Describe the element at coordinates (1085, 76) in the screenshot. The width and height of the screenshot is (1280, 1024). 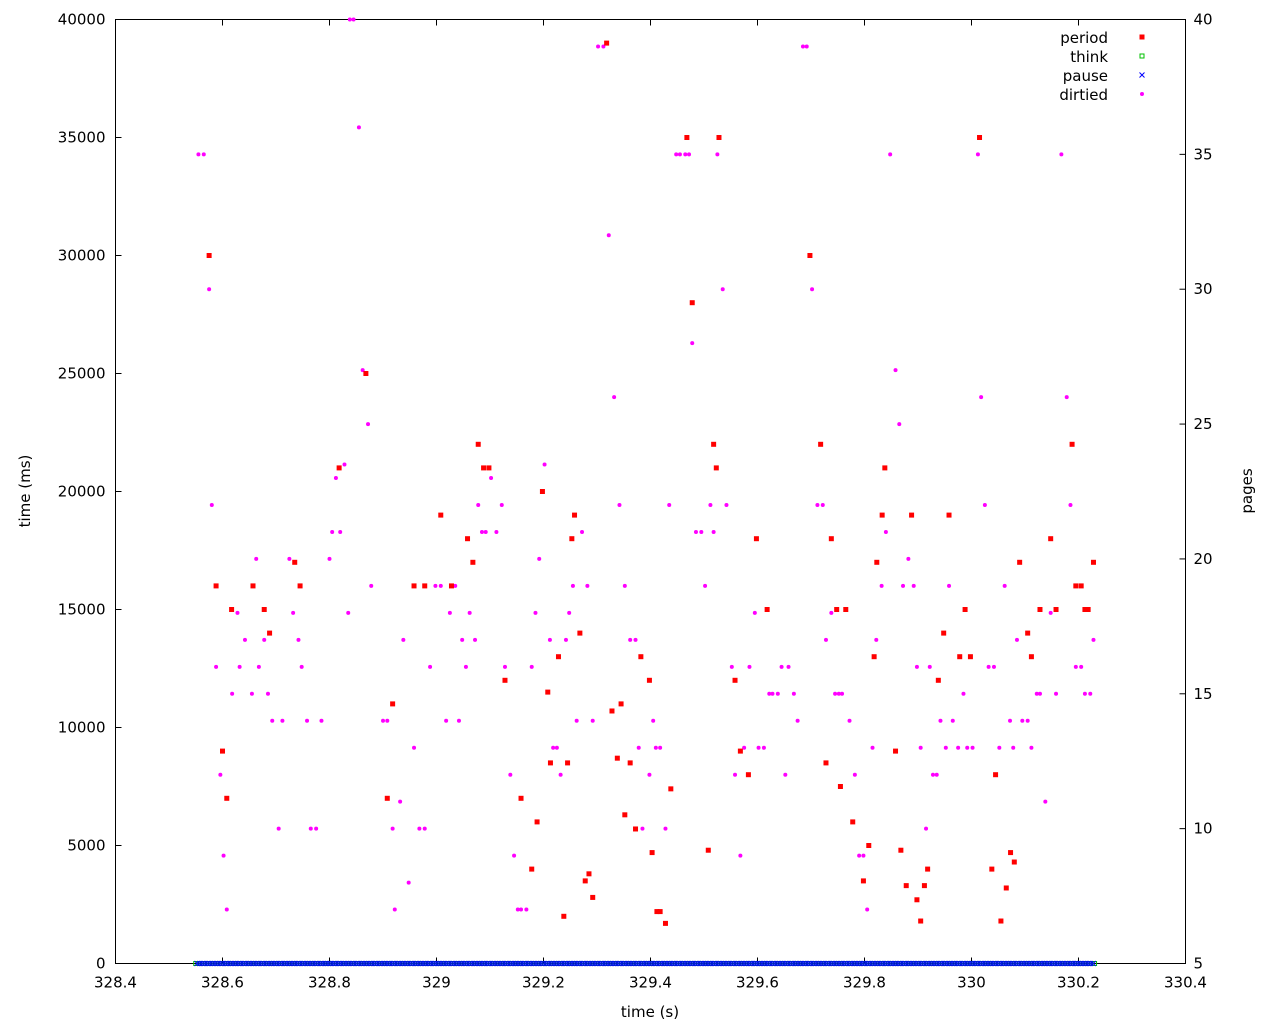
I see `legend-label-pause: pause` at that location.